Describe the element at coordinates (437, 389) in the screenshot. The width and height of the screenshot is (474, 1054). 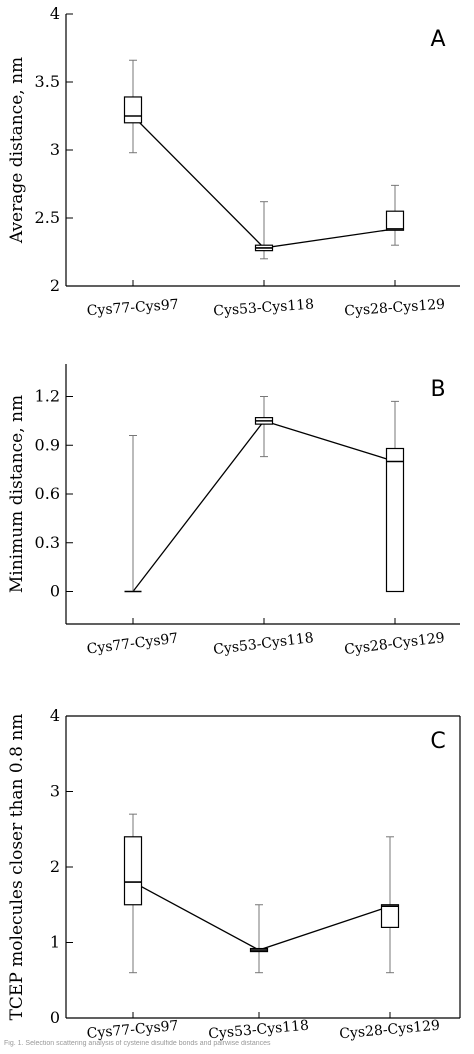
I see `panel-label: B` at that location.